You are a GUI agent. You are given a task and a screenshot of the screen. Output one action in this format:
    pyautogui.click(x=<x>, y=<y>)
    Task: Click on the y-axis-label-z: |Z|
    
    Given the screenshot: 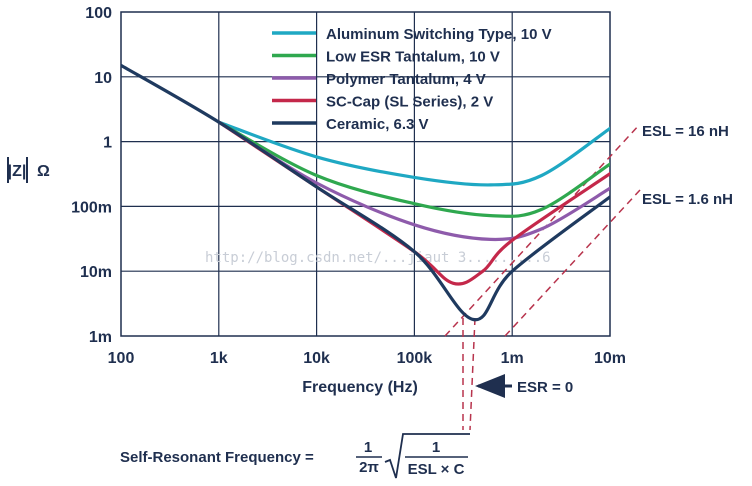 What is the action you would take?
    pyautogui.click(x=17, y=171)
    